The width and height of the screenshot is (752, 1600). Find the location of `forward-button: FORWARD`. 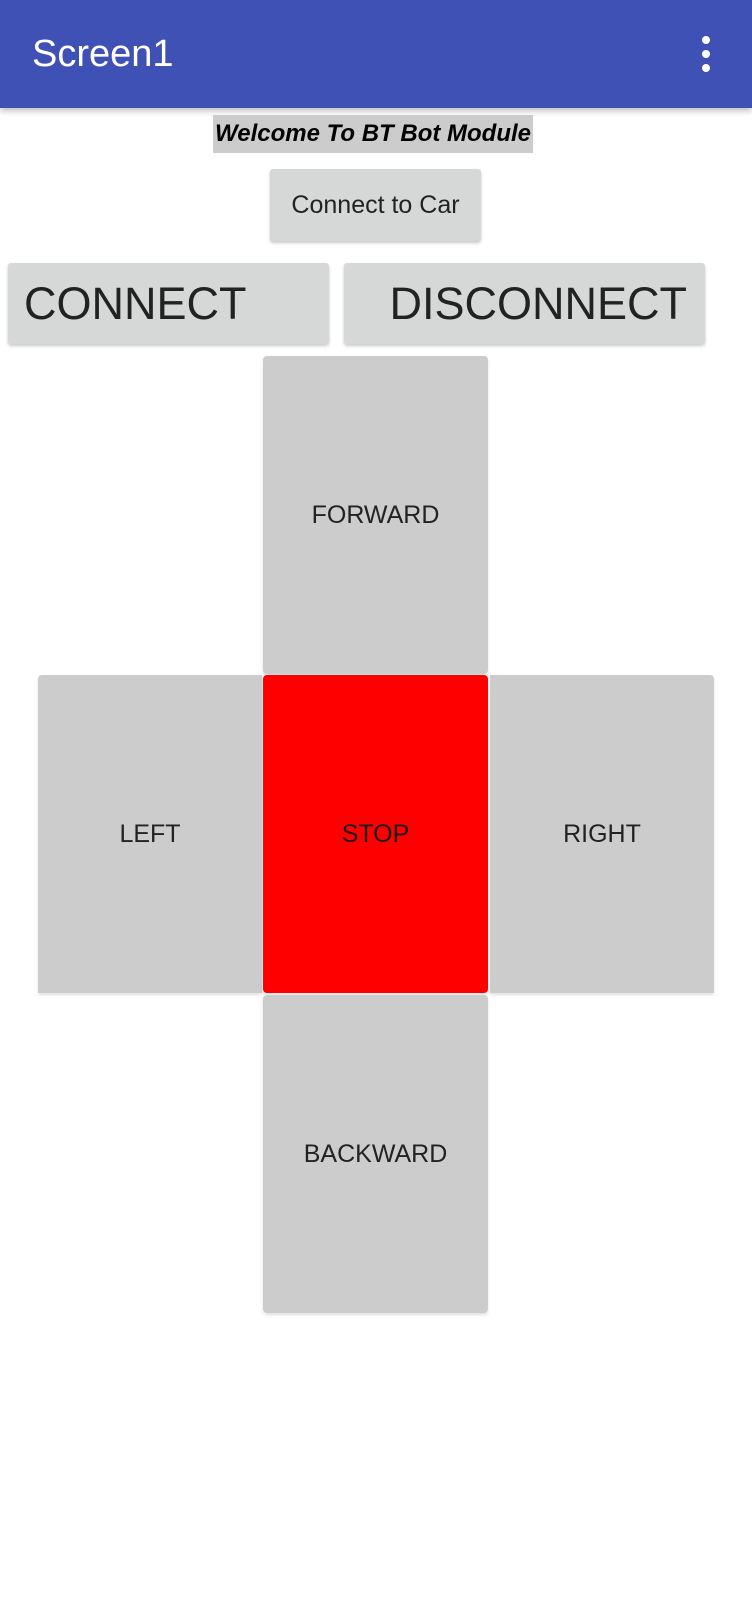

forward-button: FORWARD is located at coordinates (375, 515).